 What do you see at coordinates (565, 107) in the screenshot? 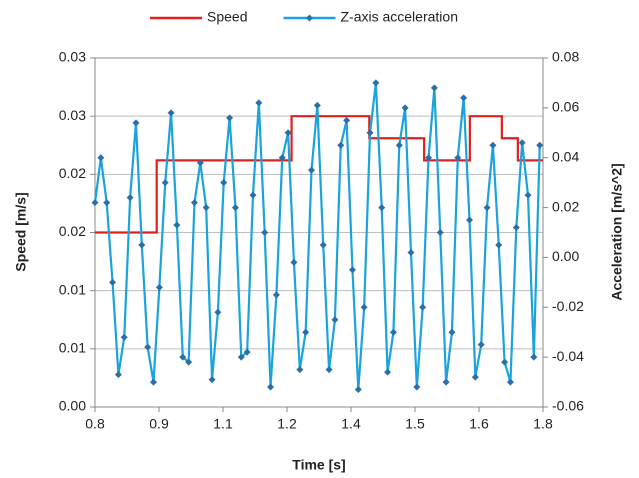
I see `y2-tick-label: 0.06` at bounding box center [565, 107].